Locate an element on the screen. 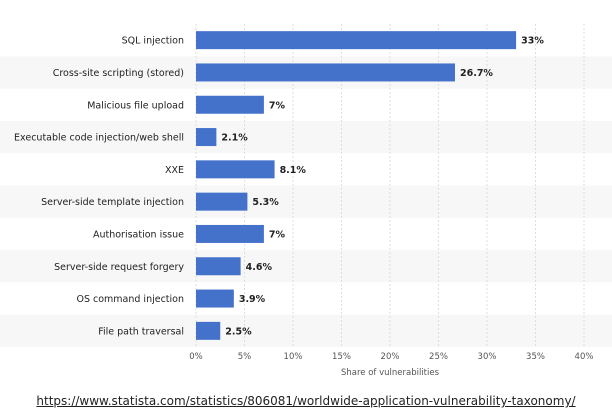 This screenshot has width=612, height=413. x-tick-label: 40% is located at coordinates (584, 357).